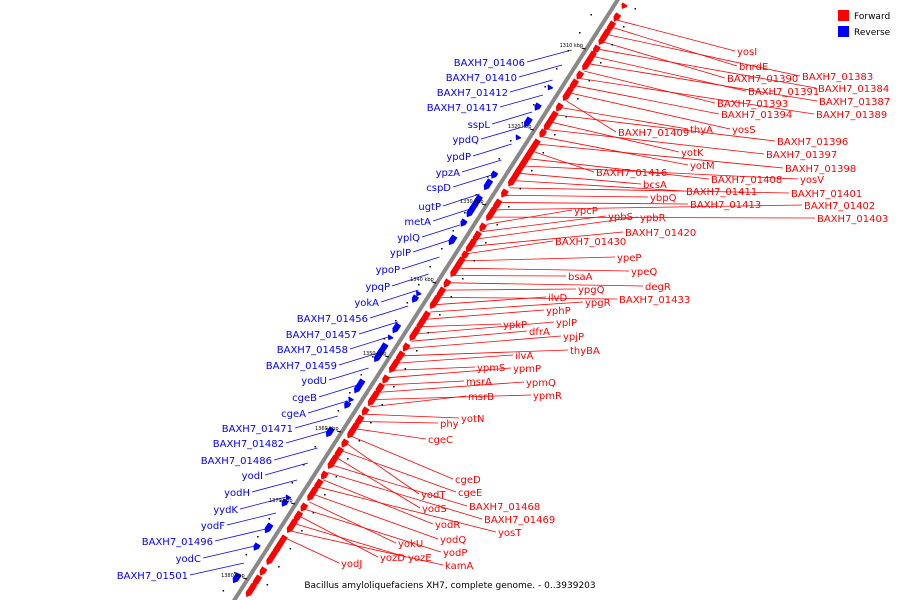 This screenshot has height=600, width=900. Describe the element at coordinates (301, 366) in the screenshot. I see `reverse-gene-label: BAXH7_01459` at that location.